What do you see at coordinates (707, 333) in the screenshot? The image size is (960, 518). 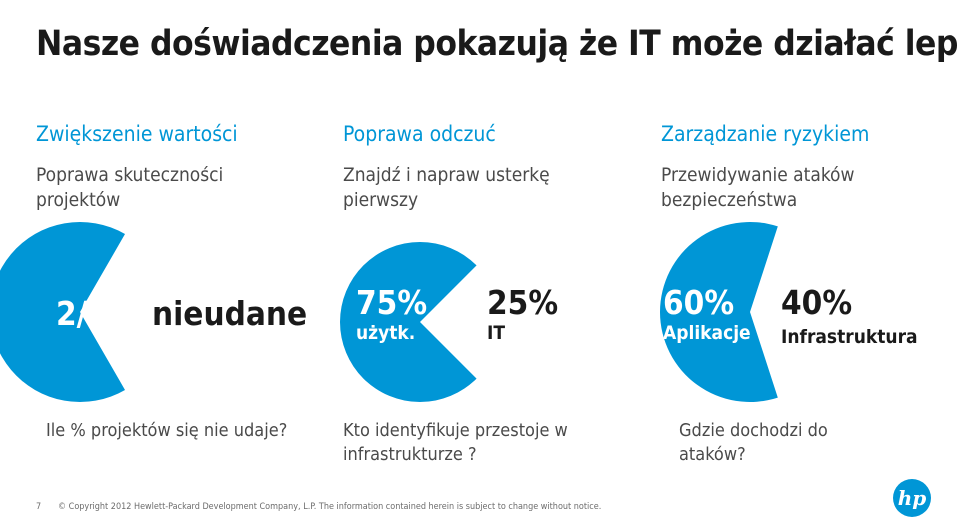 I see `pie-label-apps: Aplikacje` at bounding box center [707, 333].